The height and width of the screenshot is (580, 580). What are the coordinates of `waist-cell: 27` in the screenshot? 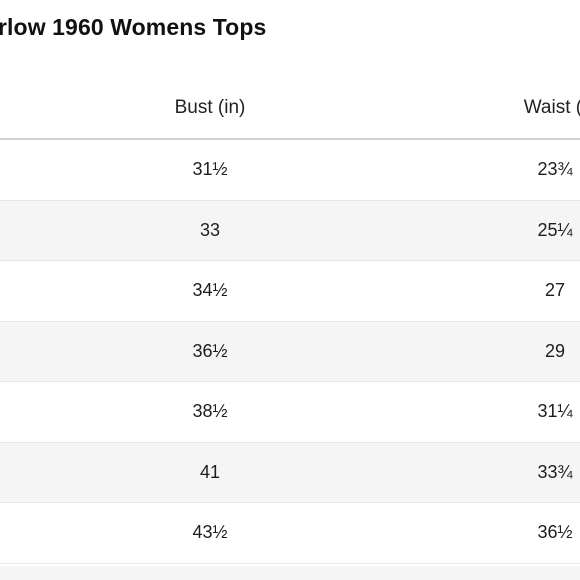 It's located at (555, 290).